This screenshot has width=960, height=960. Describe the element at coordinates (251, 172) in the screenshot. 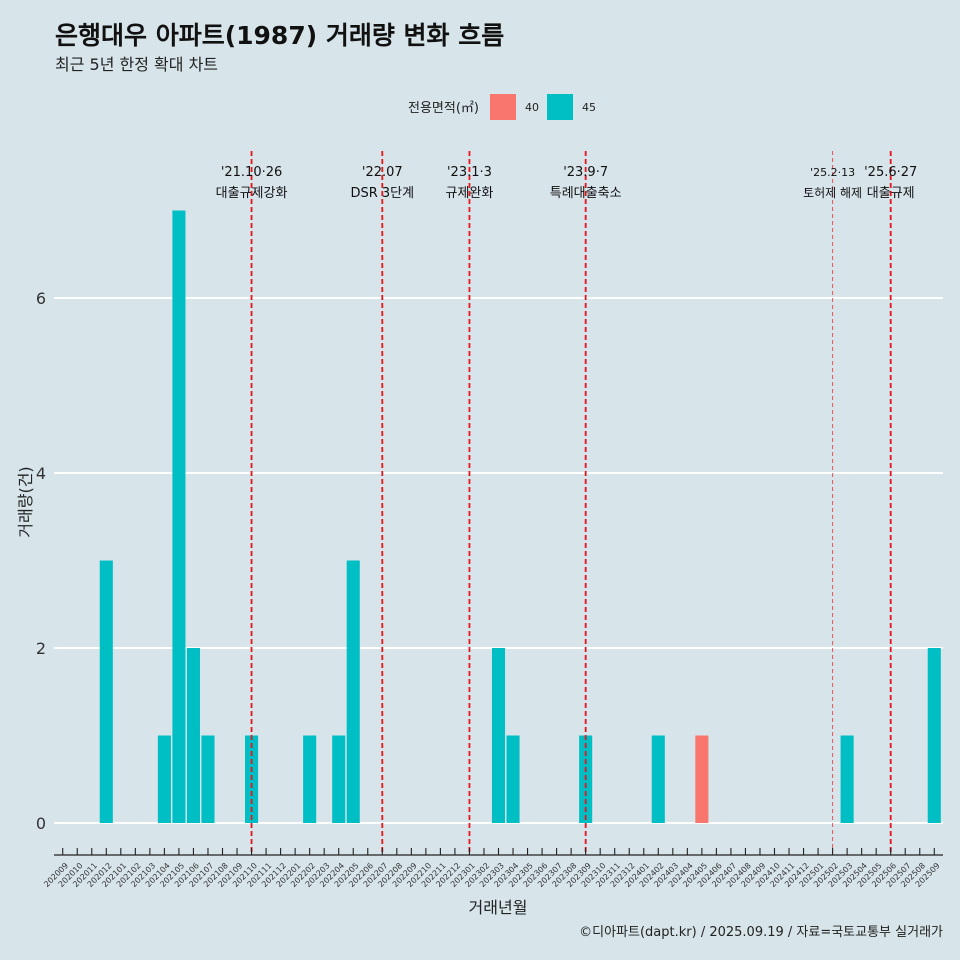

I see `annotation-date: '21.10·26` at that location.